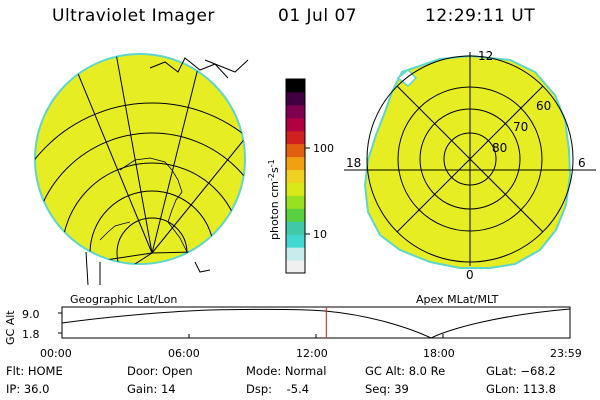 This screenshot has height=400, width=600. I want to click on altitude-xtick-1: 06:00, so click(184, 353).